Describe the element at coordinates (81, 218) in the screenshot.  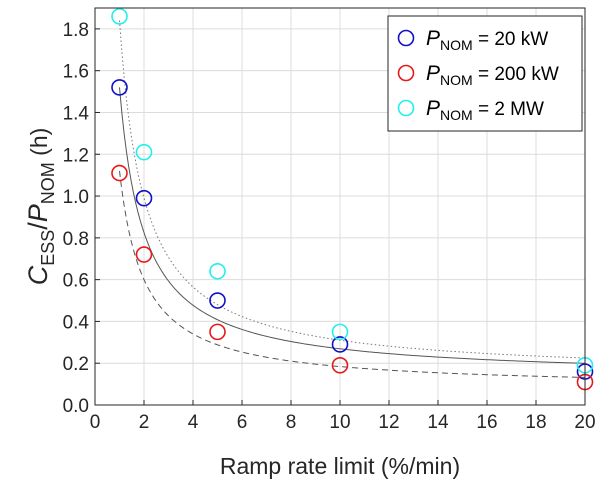
I see `y-tick-labels: 0.0 0.2 0.4 0.6 0.8 1.0 1.2 1.4 1.6 1.8` at that location.